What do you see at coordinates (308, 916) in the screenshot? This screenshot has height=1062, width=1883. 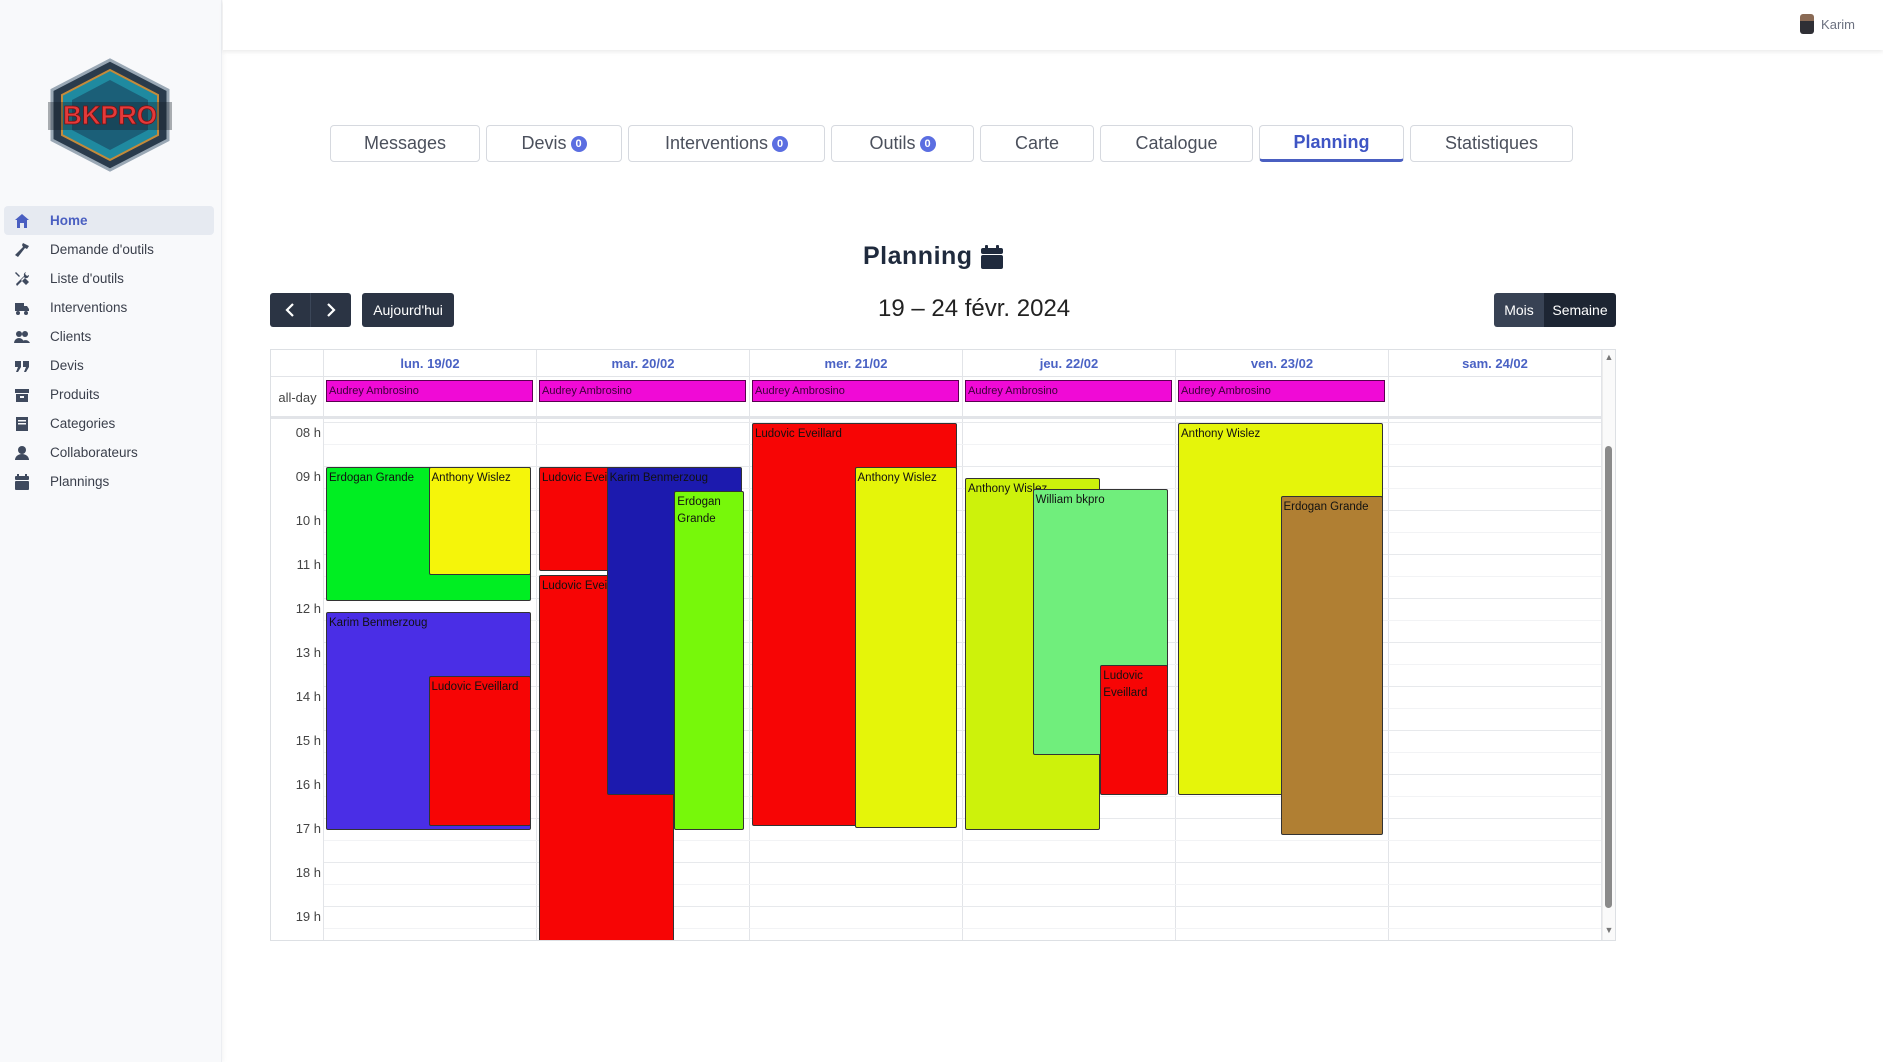 I see `hour-label: 19 h` at bounding box center [308, 916].